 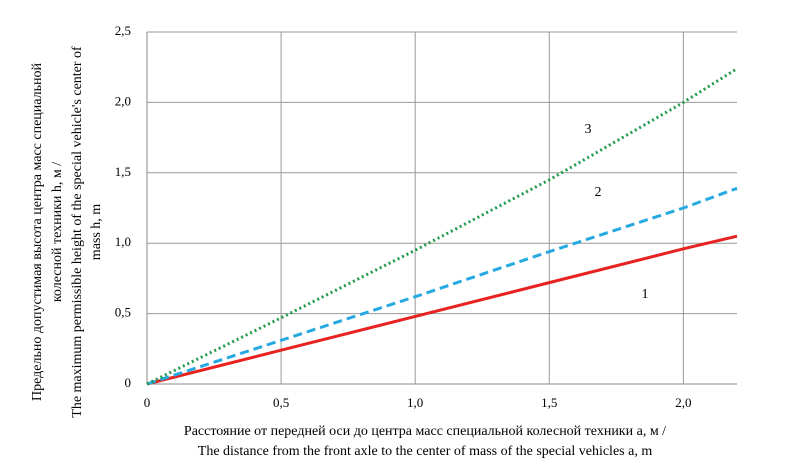 I want to click on x-tick-label: 0, so click(x=147, y=402).